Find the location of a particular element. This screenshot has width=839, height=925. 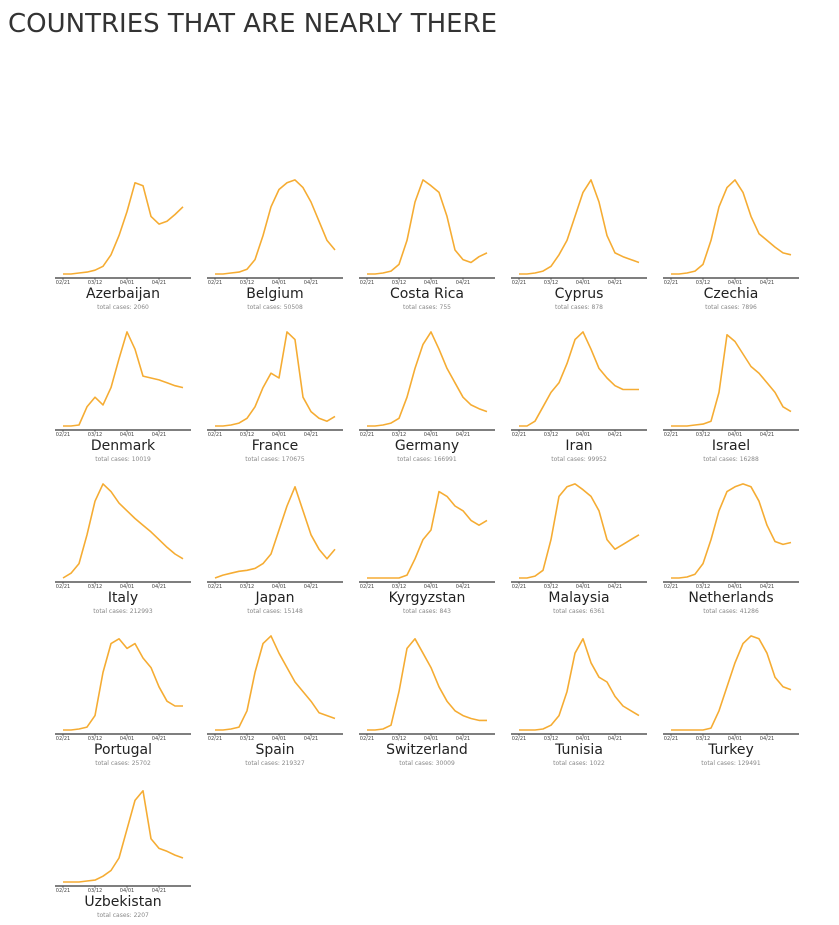

total-cases: total cases: 16288 is located at coordinates (731, 459).